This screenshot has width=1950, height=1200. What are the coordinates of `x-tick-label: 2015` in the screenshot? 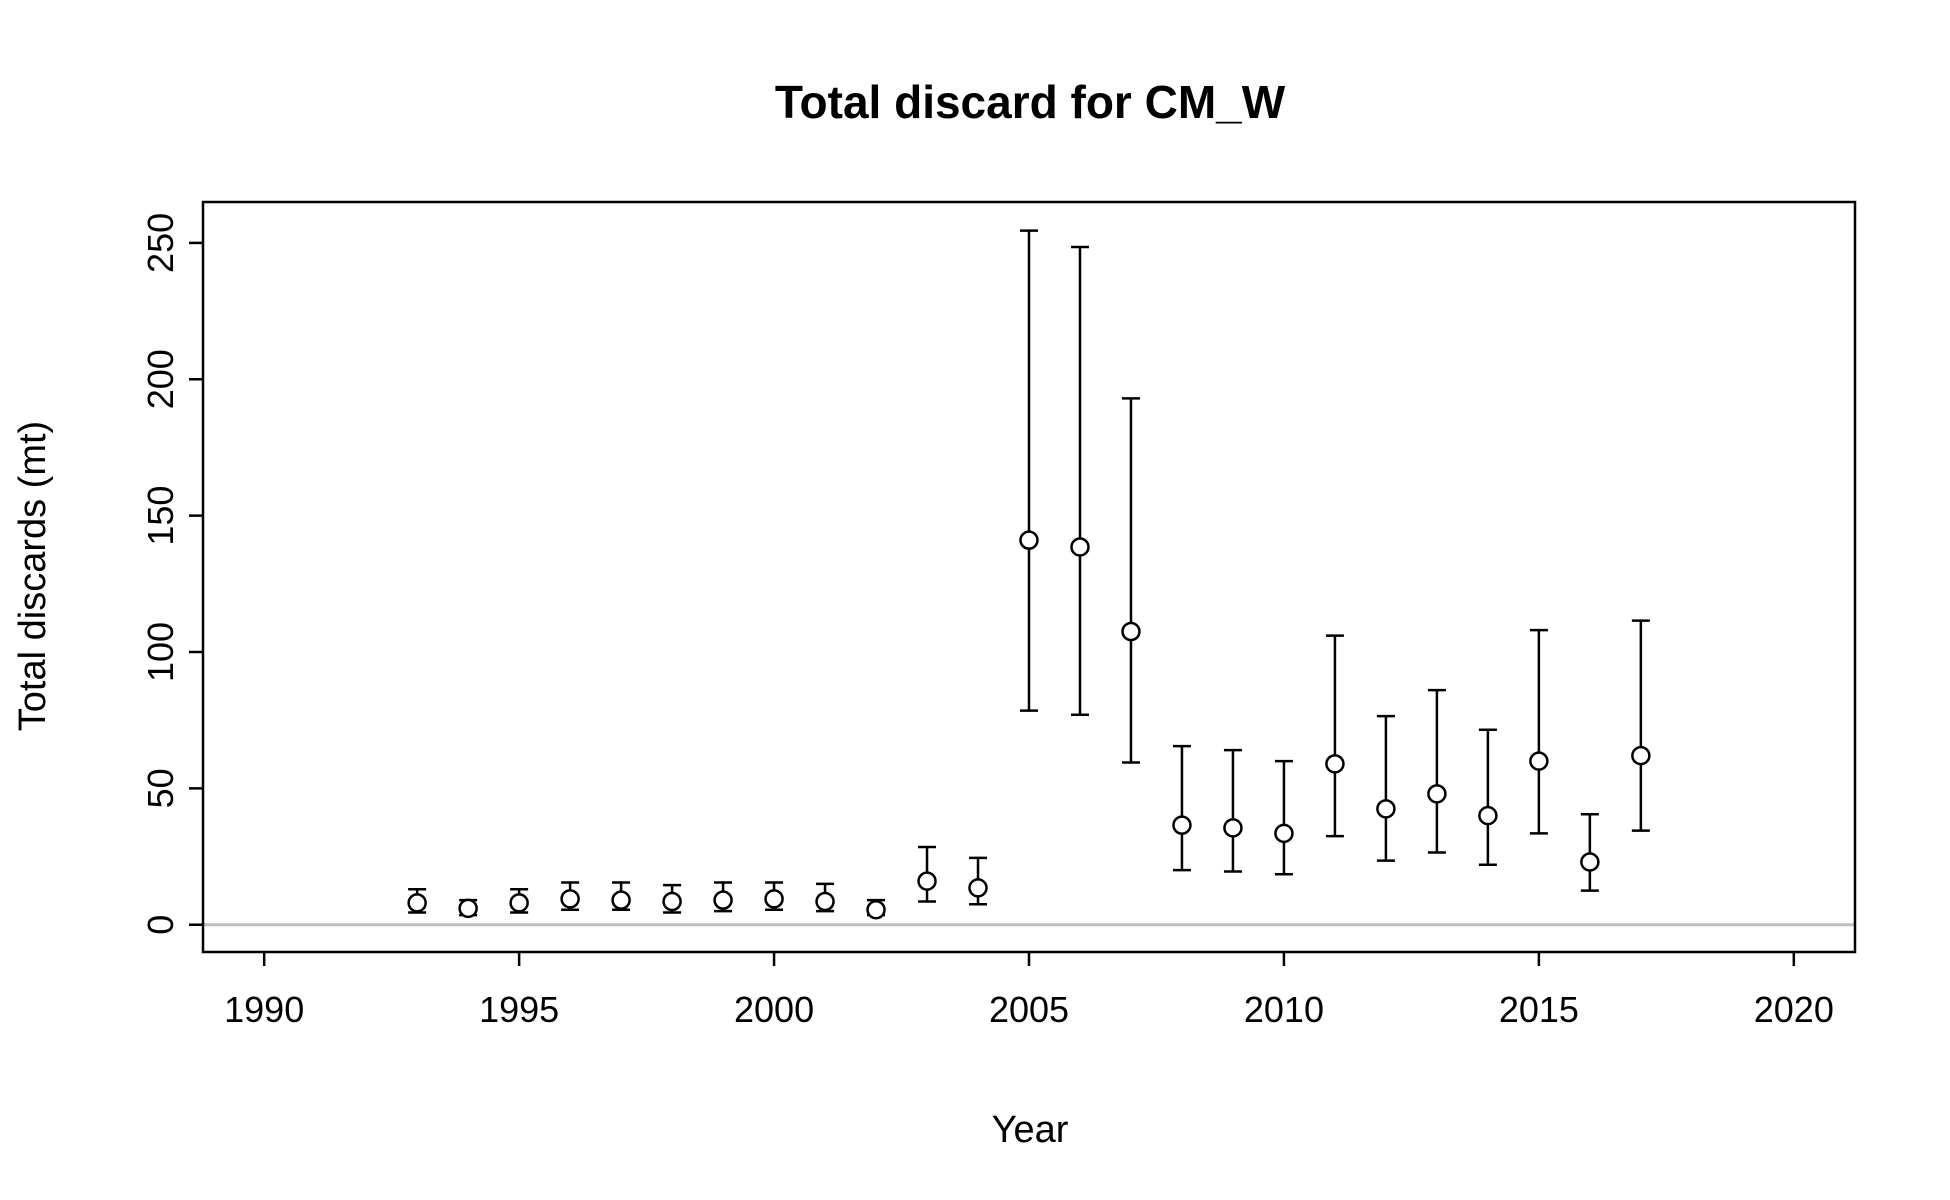 It's located at (1539, 1009).